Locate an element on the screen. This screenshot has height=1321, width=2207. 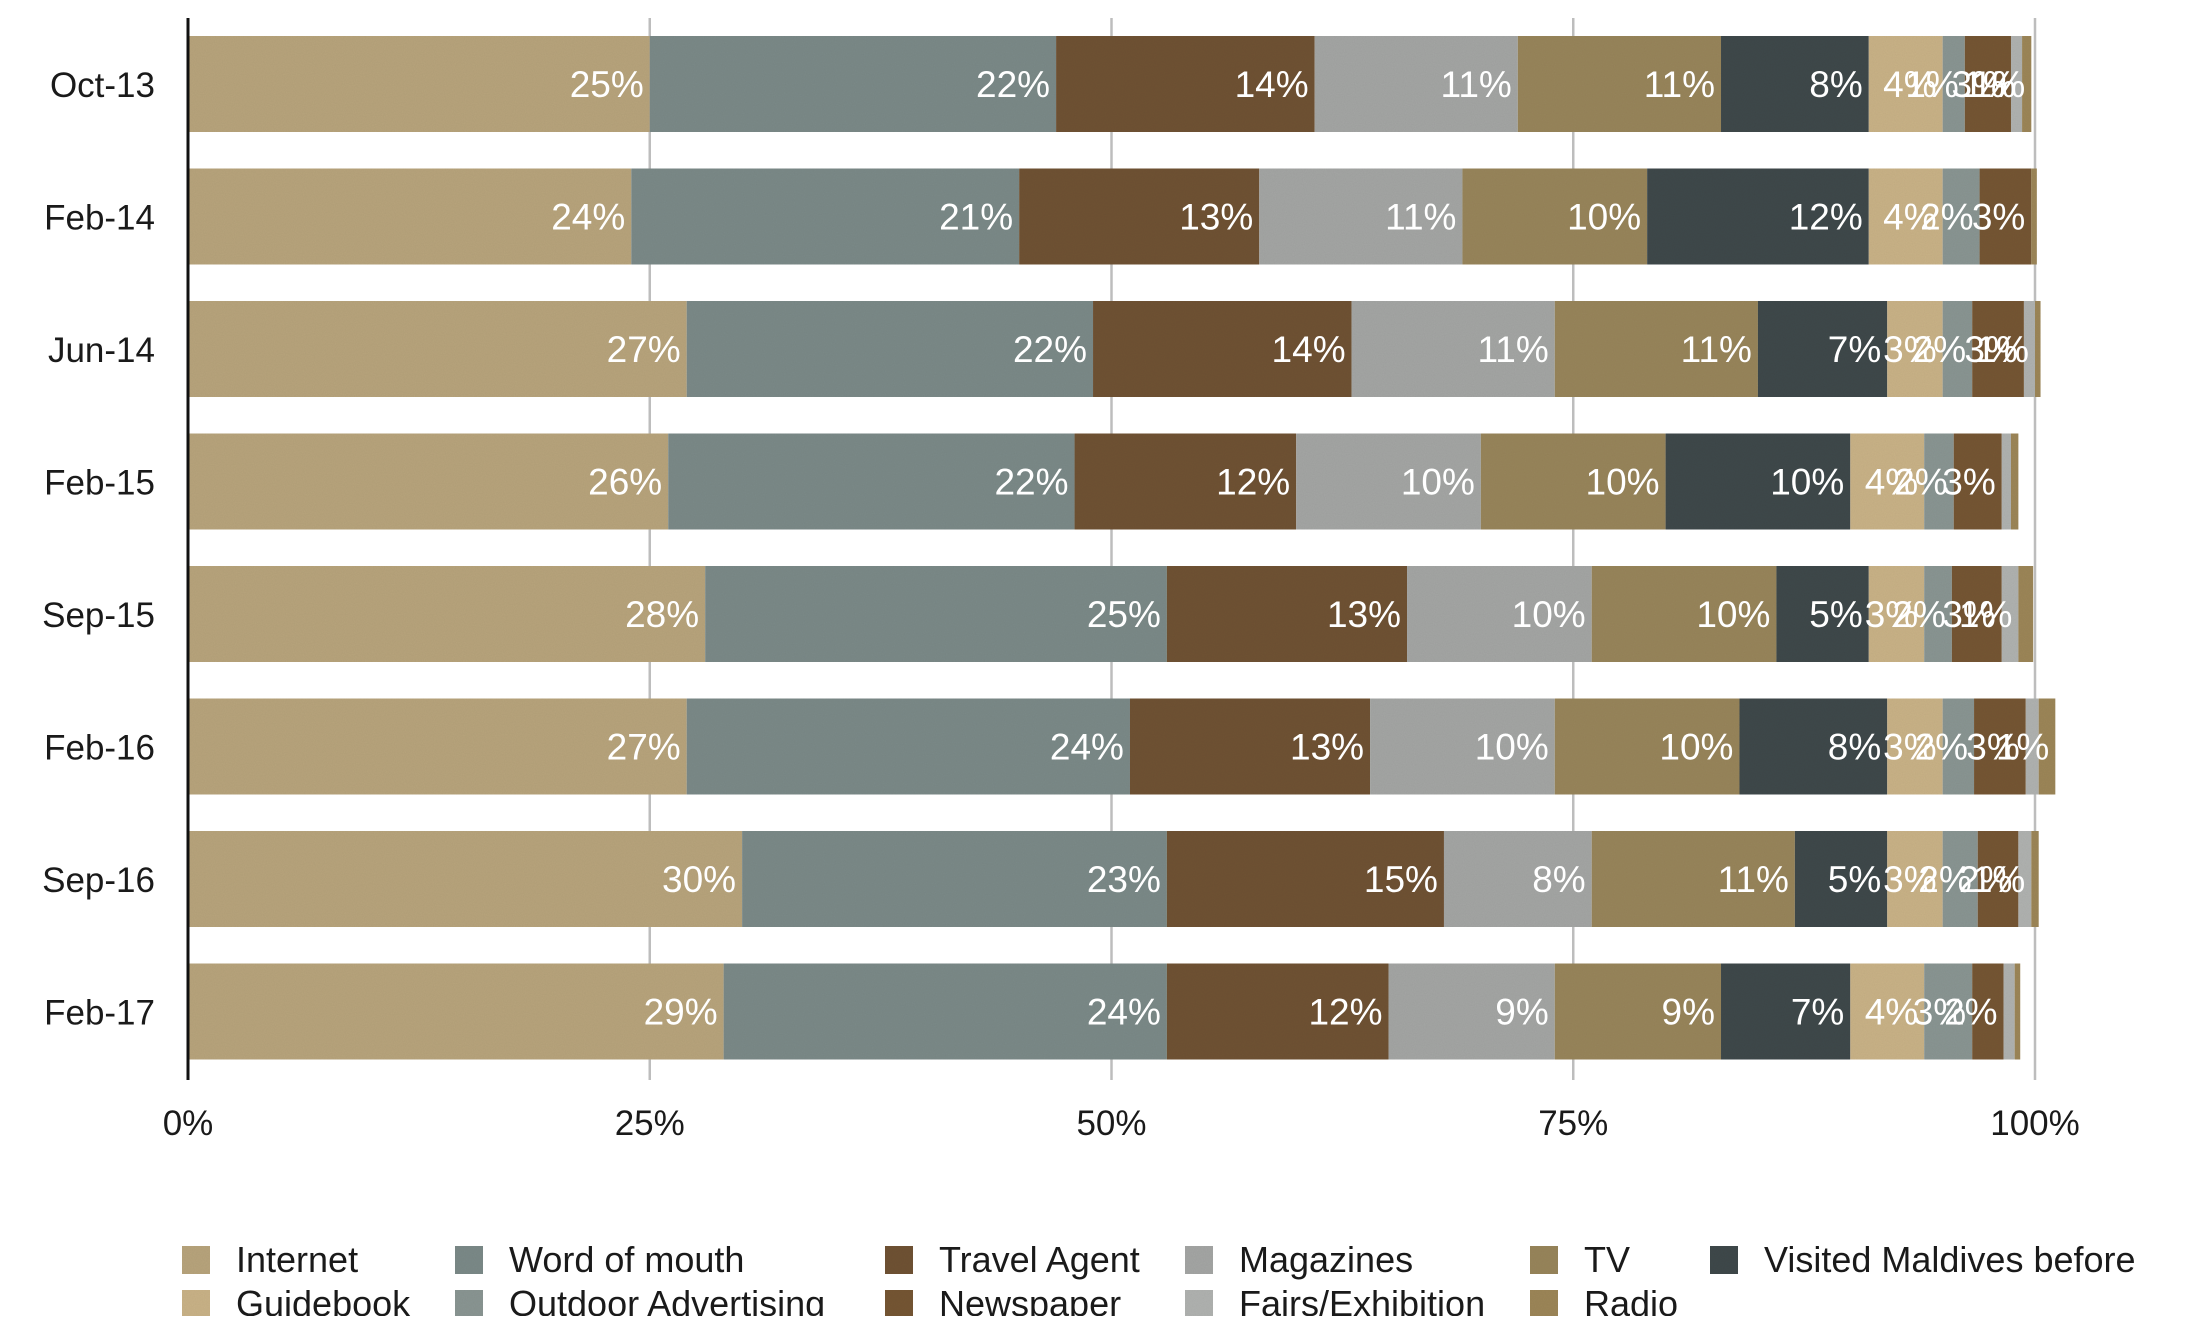
data-label-visited-maldives-before-feb-14: 12% is located at coordinates (1826, 217).